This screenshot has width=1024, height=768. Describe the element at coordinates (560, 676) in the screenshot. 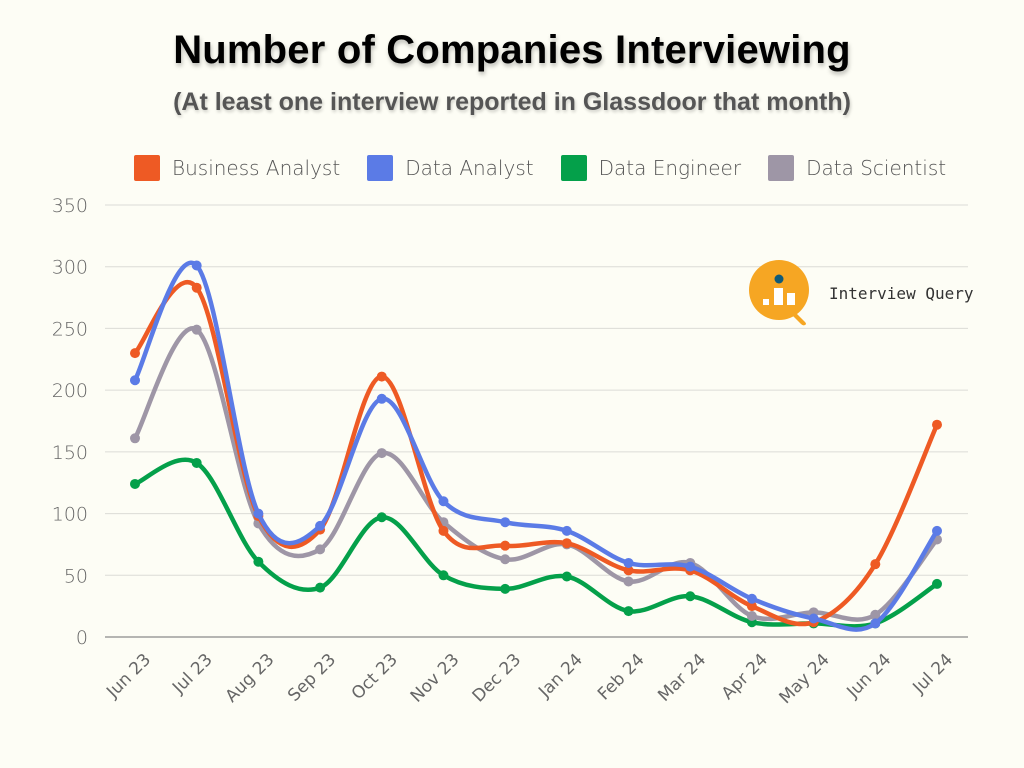

I see `x-tick-label: Jan 24` at that location.